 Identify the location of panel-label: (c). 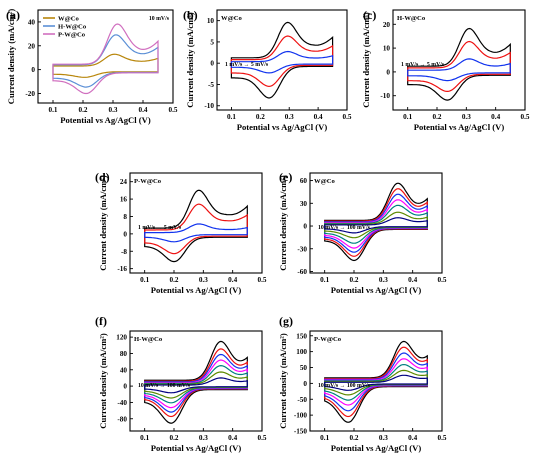
(369, 15).